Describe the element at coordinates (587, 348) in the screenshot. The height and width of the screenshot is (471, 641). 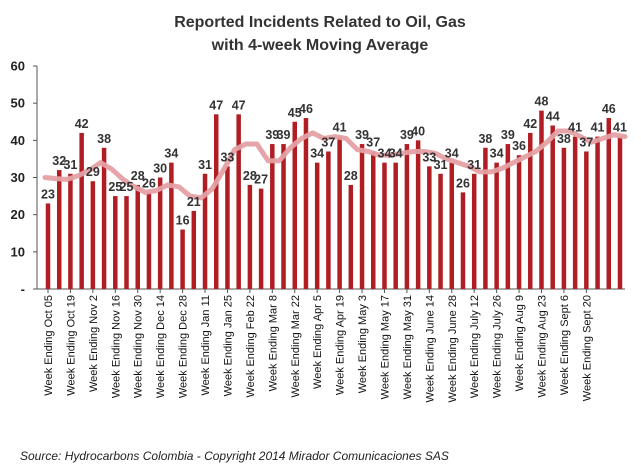
I see `x-tick-label: Week Ending Sept 20` at that location.